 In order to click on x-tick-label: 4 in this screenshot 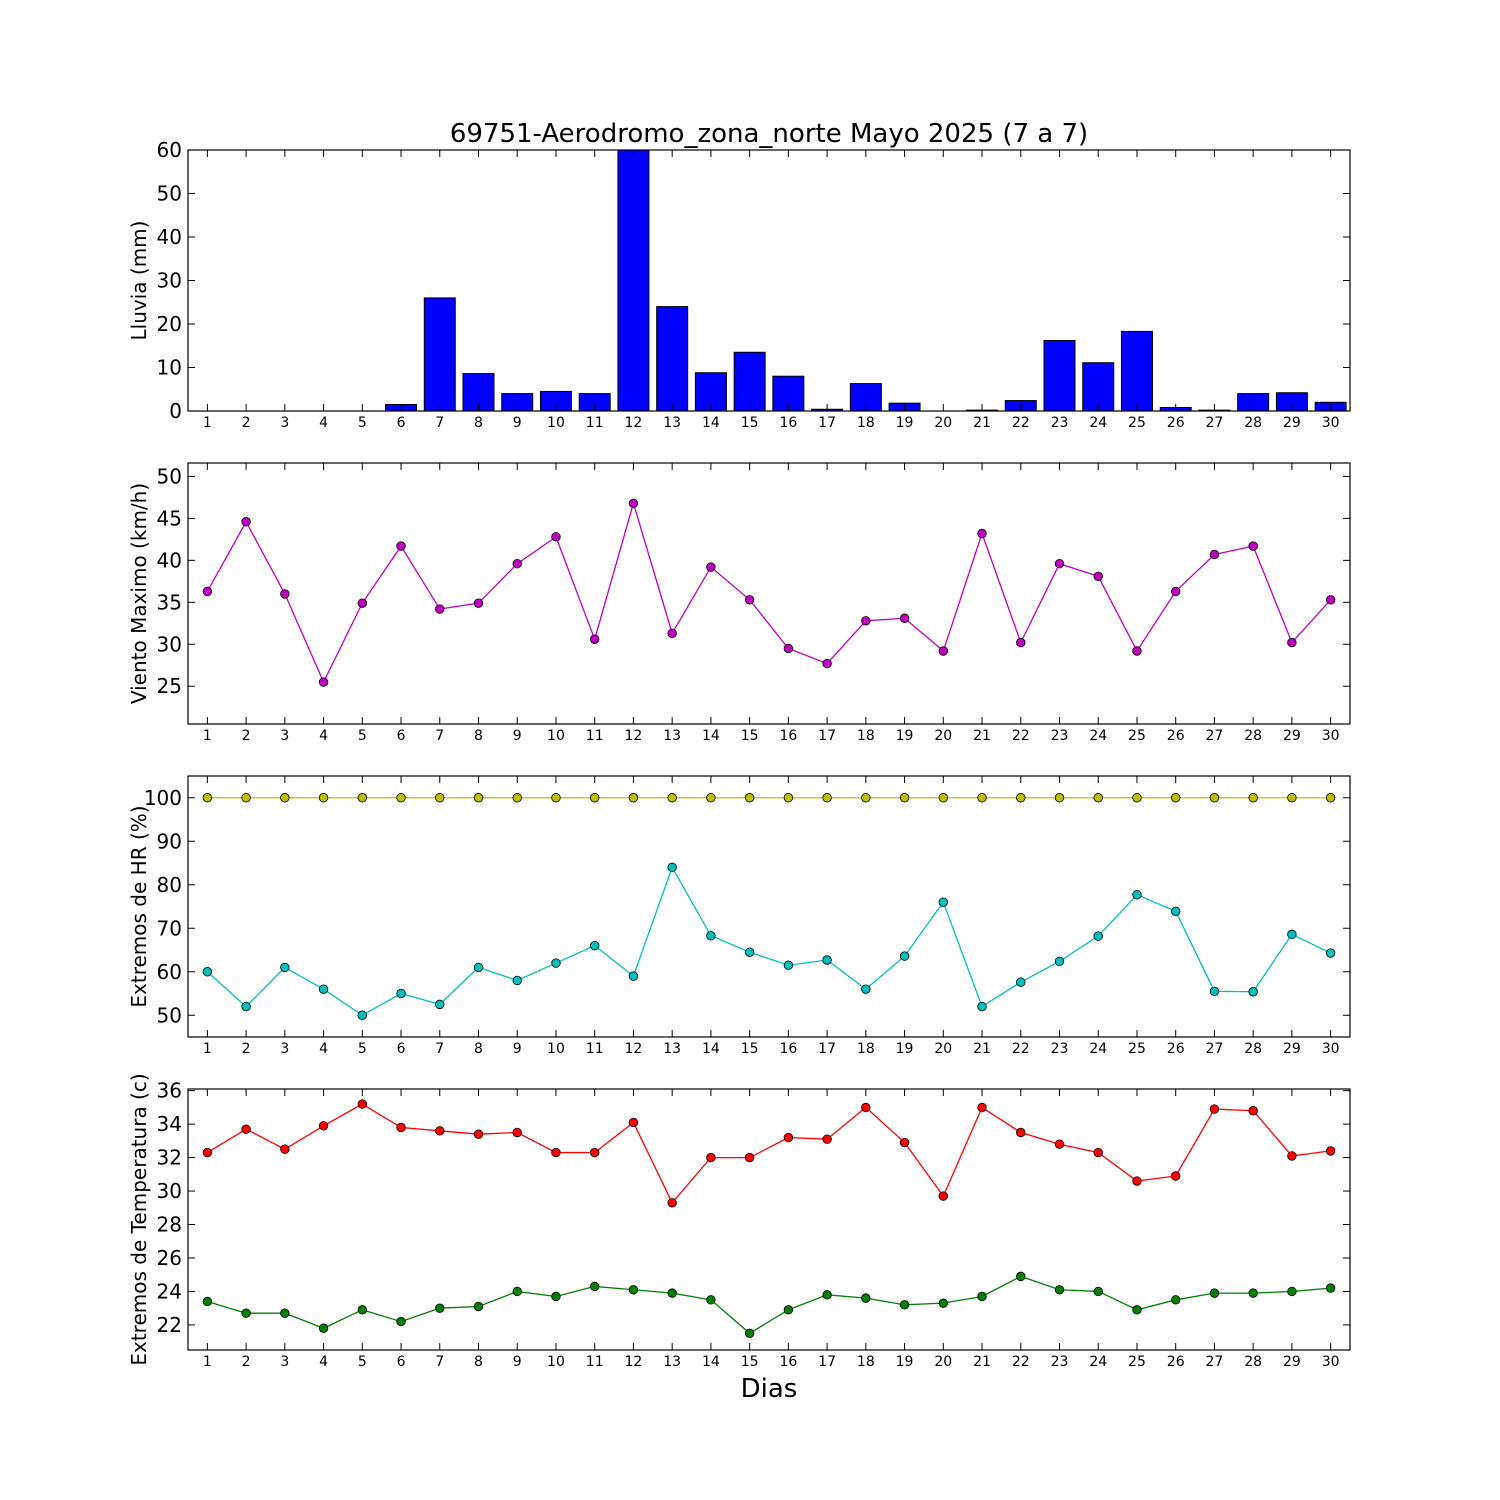, I will do `click(323, 1049)`.